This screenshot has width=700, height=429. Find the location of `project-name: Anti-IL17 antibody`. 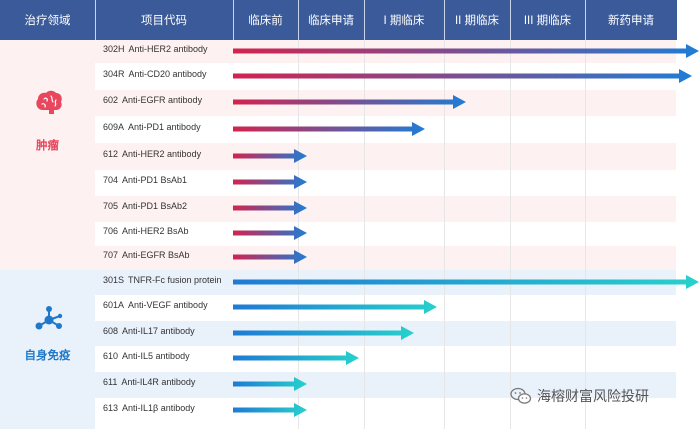

project-name: Anti-IL17 antibody is located at coordinates (158, 330).